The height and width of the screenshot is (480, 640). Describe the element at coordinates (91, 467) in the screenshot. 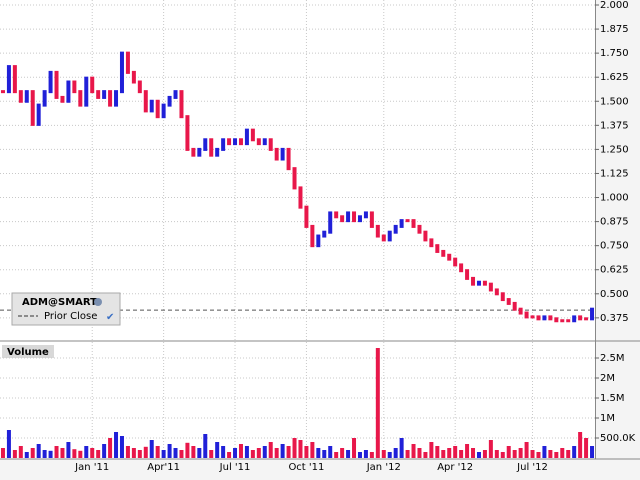

I see `x-tick-label: Jan '11` at that location.